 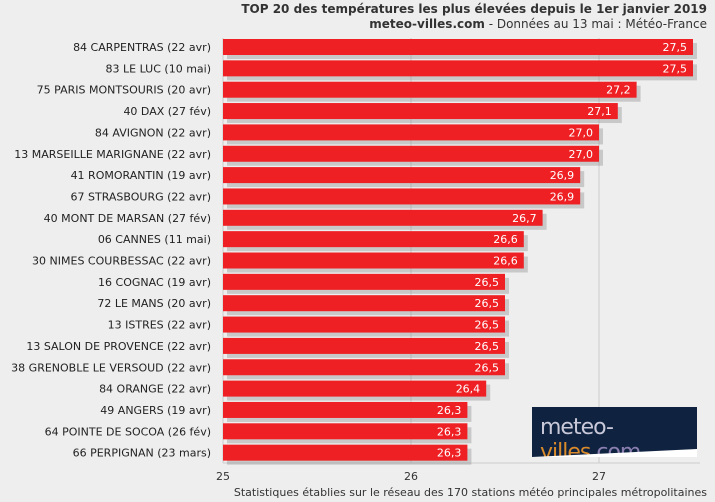 I want to click on category-label: 84 CARPENTRAS (22 avr), so click(x=142, y=47).